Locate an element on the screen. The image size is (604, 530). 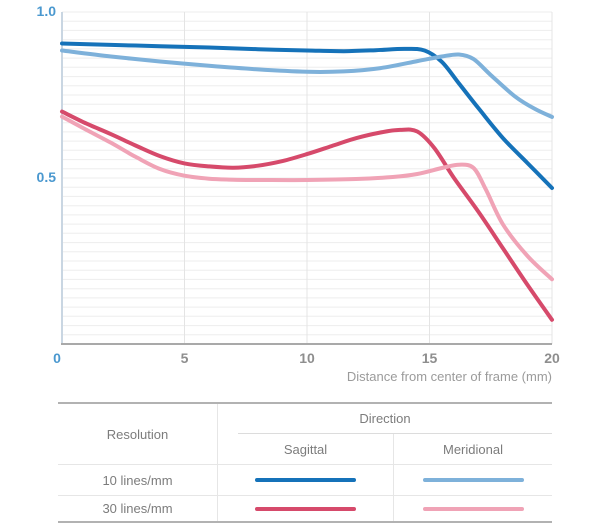
swatch-30-meridional is located at coordinates (473, 508).